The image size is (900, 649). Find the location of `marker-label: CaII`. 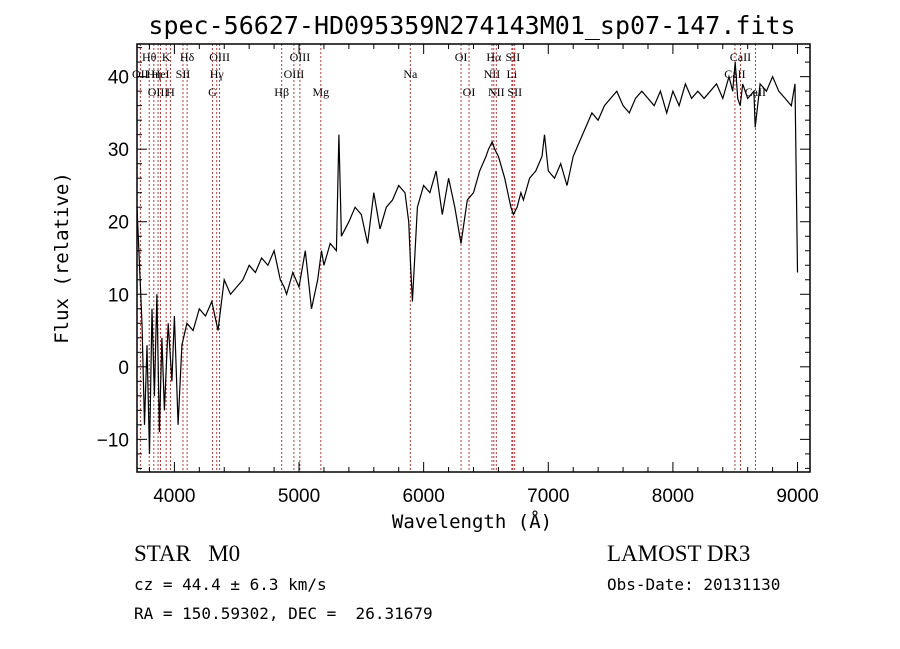

marker-label: CaII is located at coordinates (740, 57).